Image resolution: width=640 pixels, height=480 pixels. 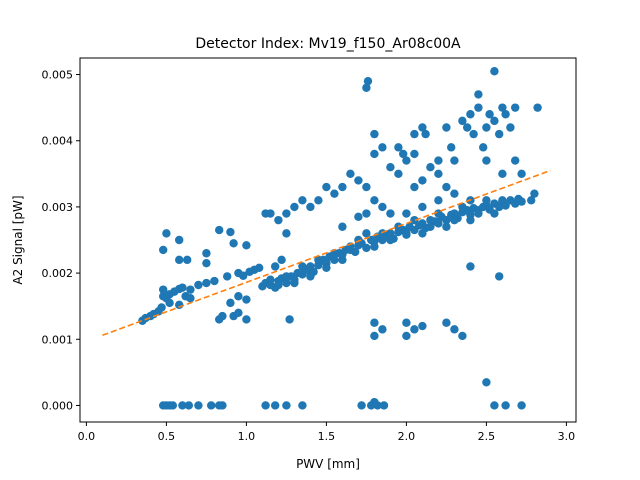 What do you see at coordinates (247, 436) in the screenshot?
I see `x-tick-label: 1.0` at bounding box center [247, 436].